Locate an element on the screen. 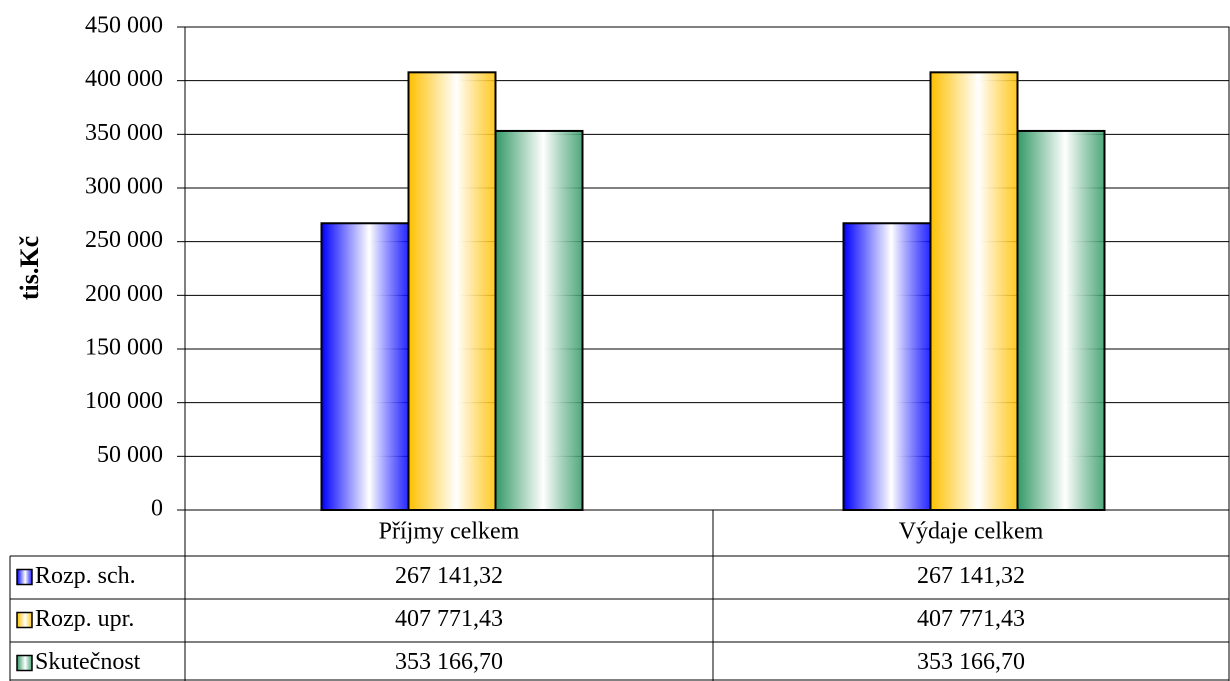 This screenshot has height=681, width=1230. legend-label: Rozp. sch. is located at coordinates (85, 576).